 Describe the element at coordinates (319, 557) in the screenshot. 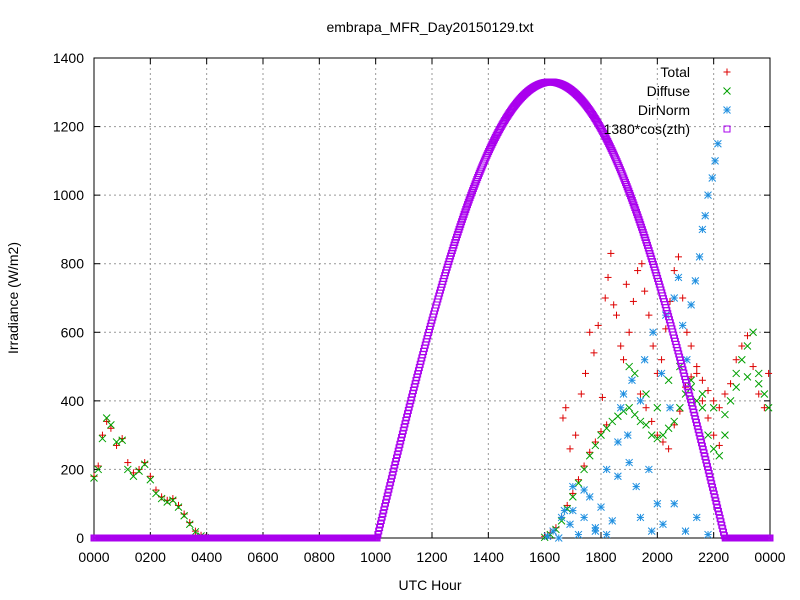

I see `x-tick-label: 0800` at that location.